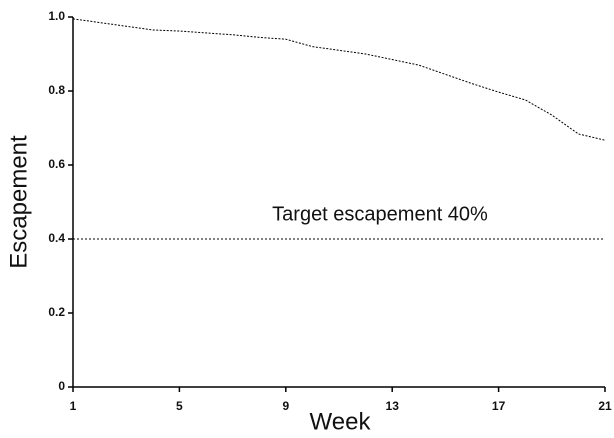 Image resolution: width=614 pixels, height=438 pixels. Describe the element at coordinates (56, 164) in the screenshot. I see `y-tick-label: 0.6` at that location.